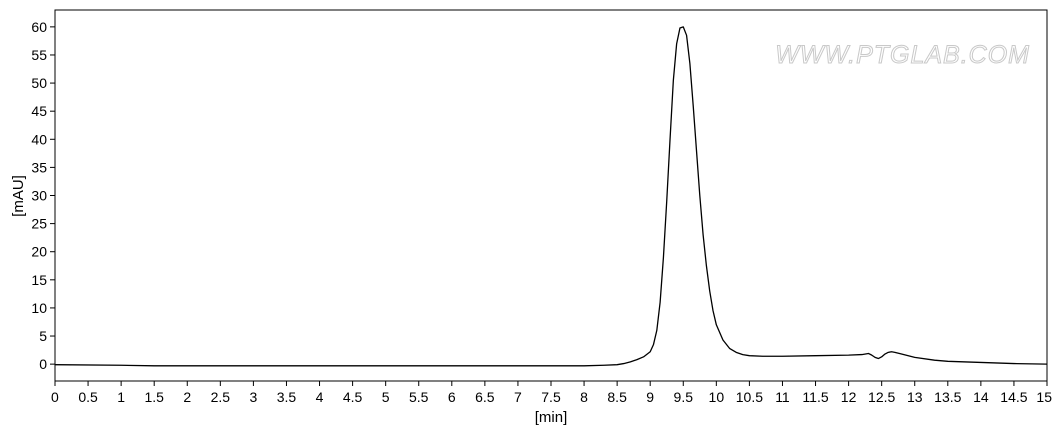 The image size is (1062, 439). Describe the element at coordinates (684, 397) in the screenshot. I see `x-tick-label: 9.5` at that location.